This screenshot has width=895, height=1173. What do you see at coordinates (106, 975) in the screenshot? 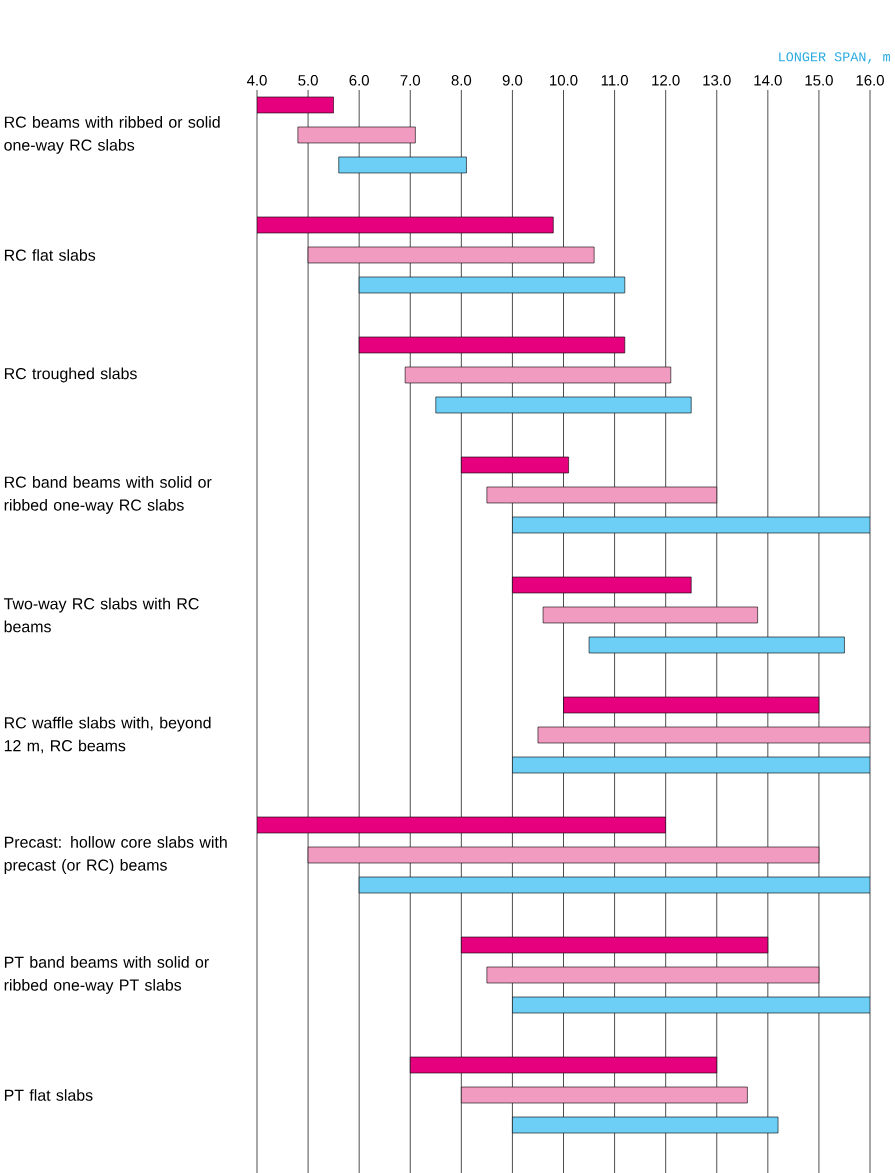
I see `y-tick-label: PT band beams with solid or ribbed one-way PT slabs` at bounding box center [106, 975].